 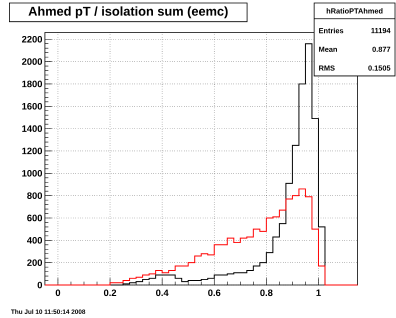 I want to click on y-tick-label: 1000, so click(x=32, y=173).